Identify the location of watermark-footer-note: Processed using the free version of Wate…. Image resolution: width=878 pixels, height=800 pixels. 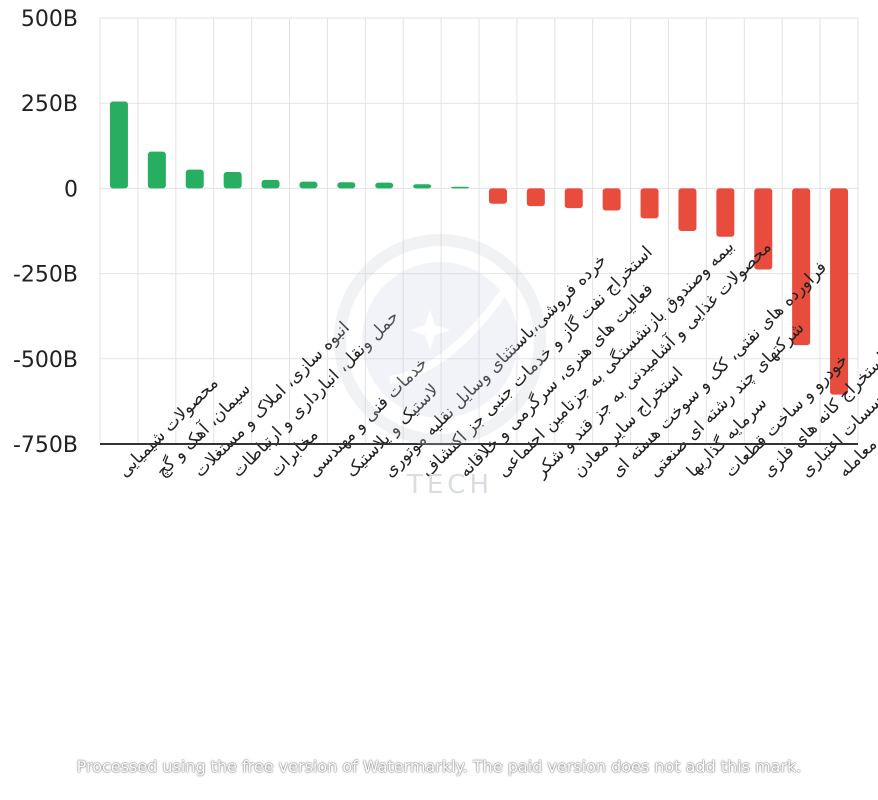
(439, 766).